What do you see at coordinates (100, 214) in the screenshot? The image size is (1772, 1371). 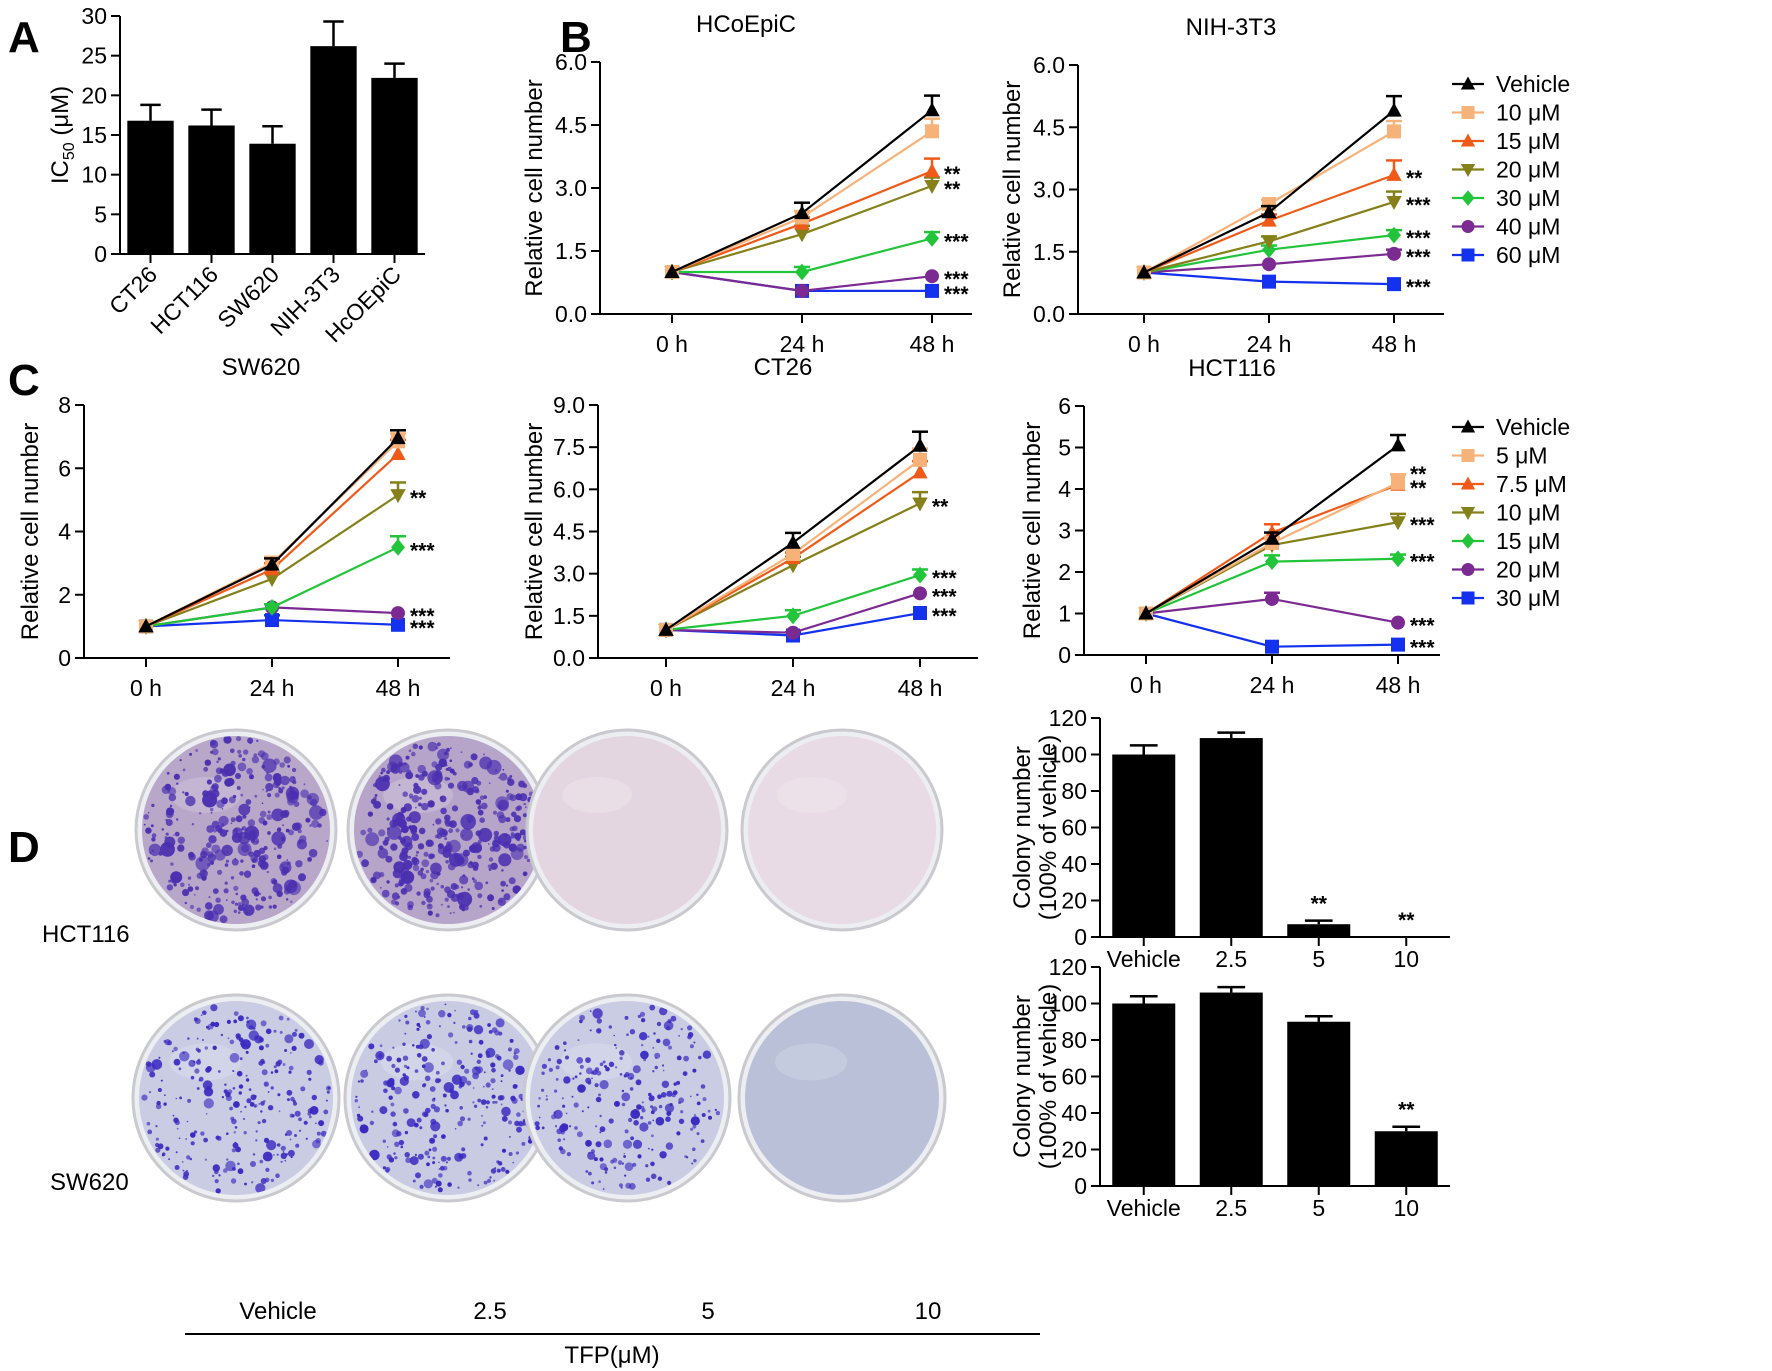 I see `y-tick-label: 5` at bounding box center [100, 214].